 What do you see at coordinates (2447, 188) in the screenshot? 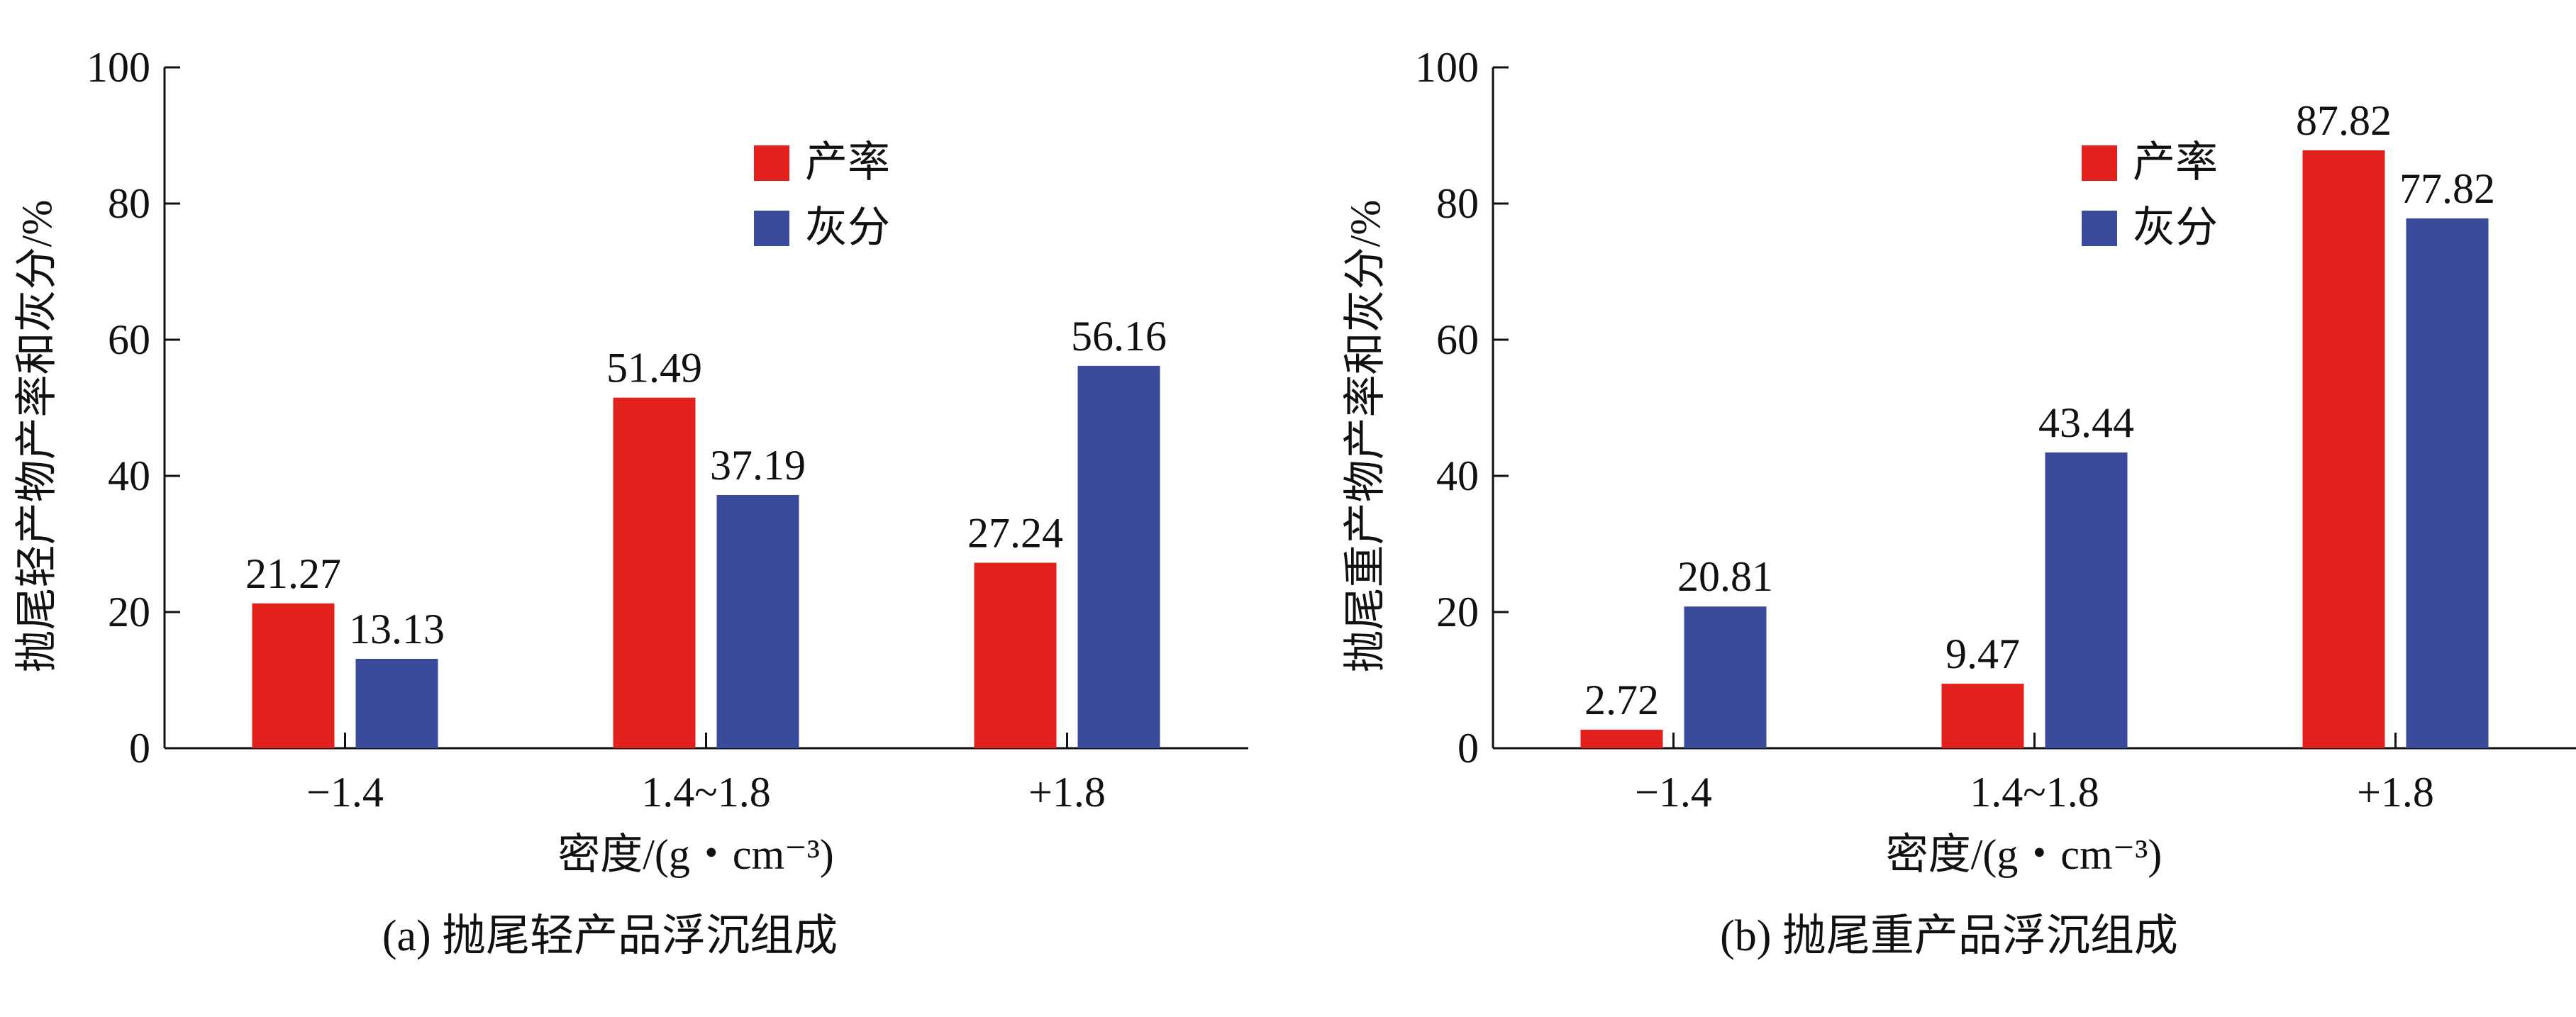
I see `data-label: 77.82` at bounding box center [2447, 188].